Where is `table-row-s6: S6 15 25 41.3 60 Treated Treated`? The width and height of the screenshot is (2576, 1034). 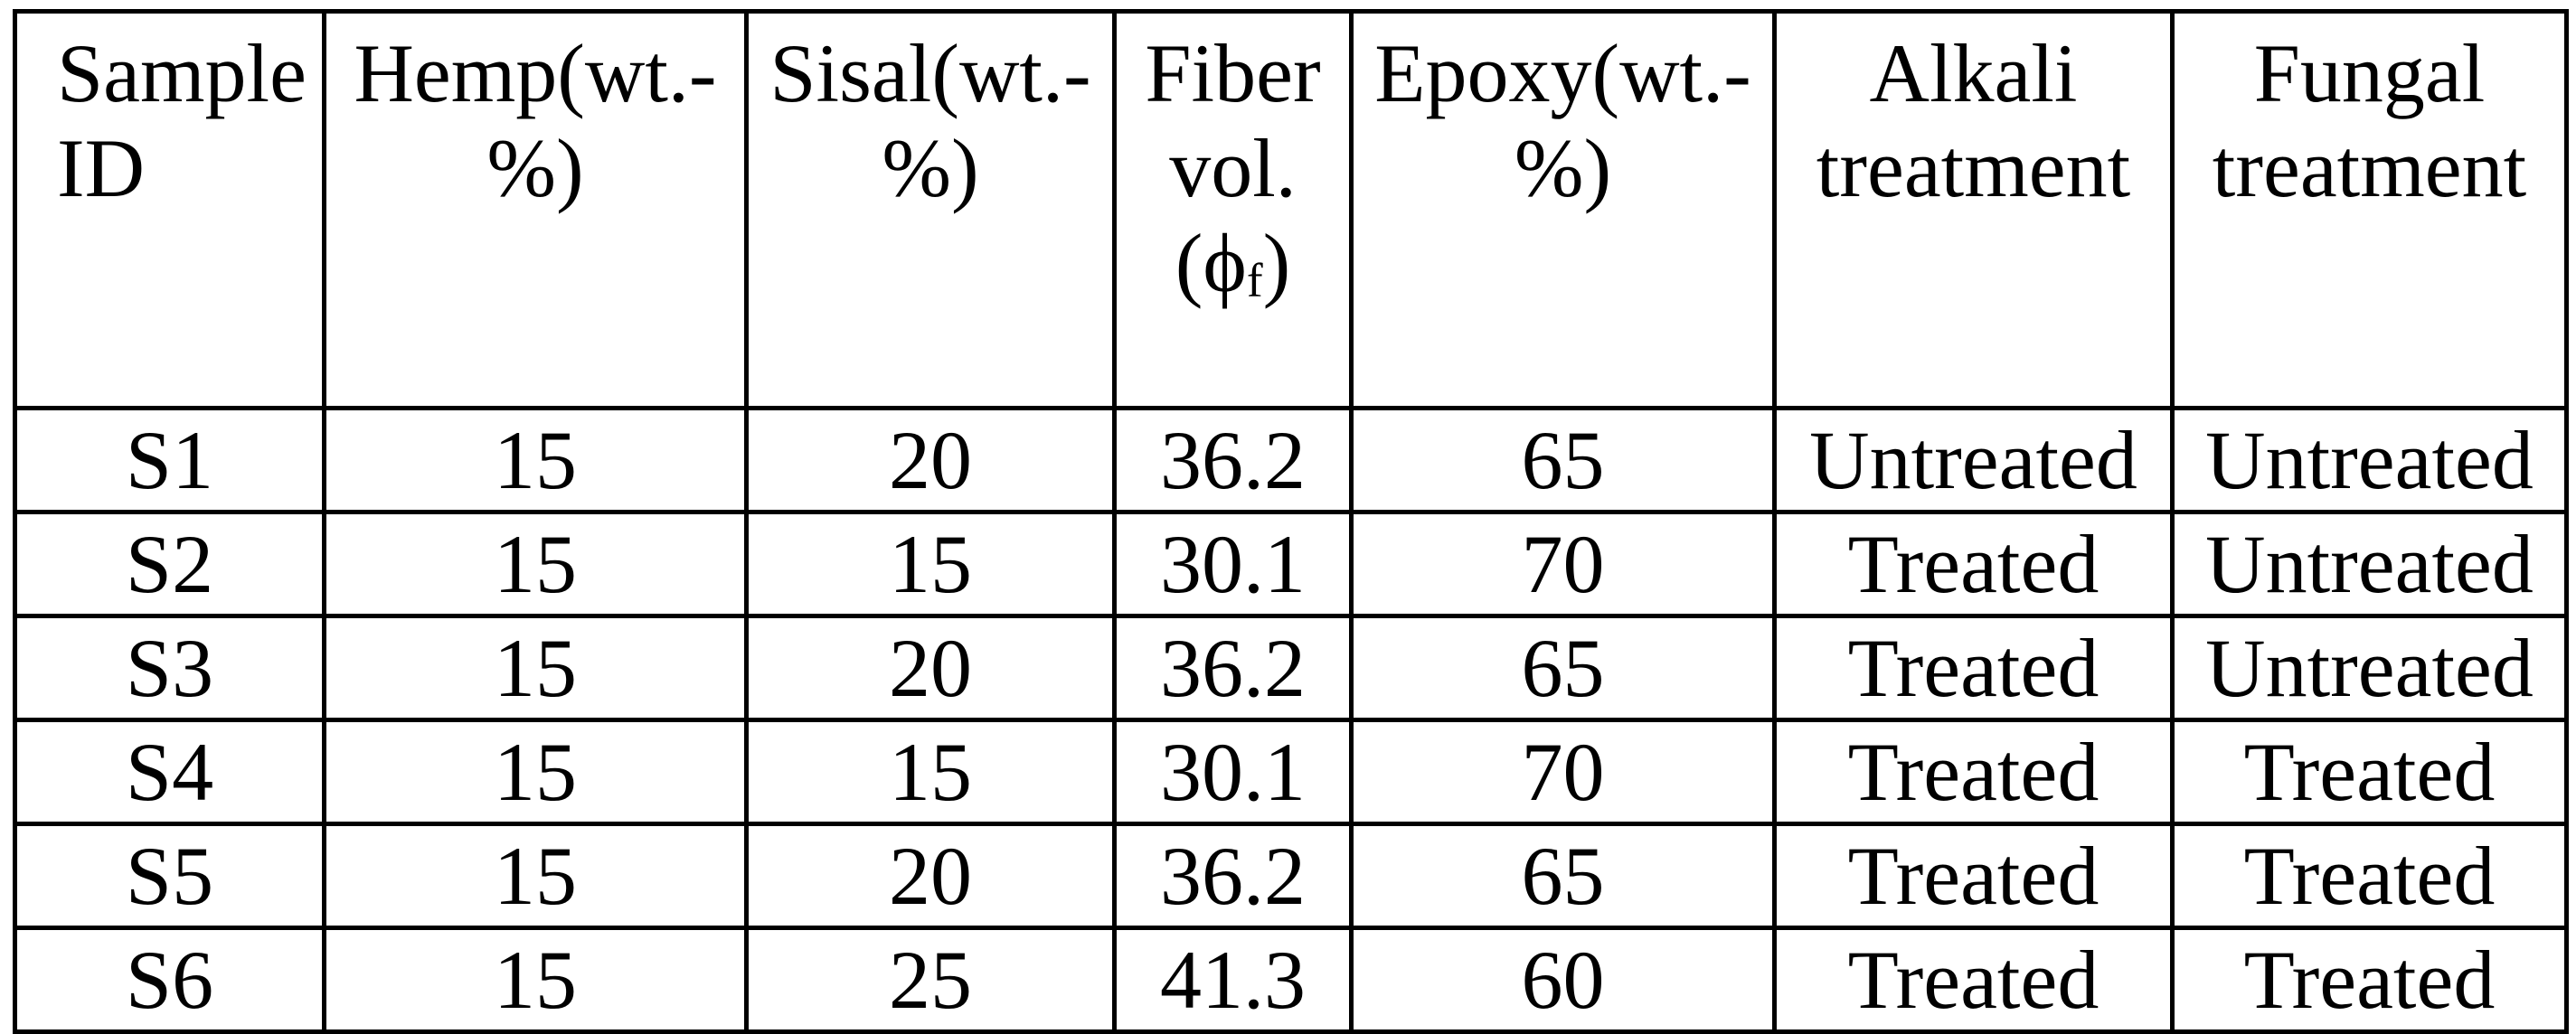 table-row-s6: S6 15 25 41.3 60 Treated Treated is located at coordinates (1291, 979).